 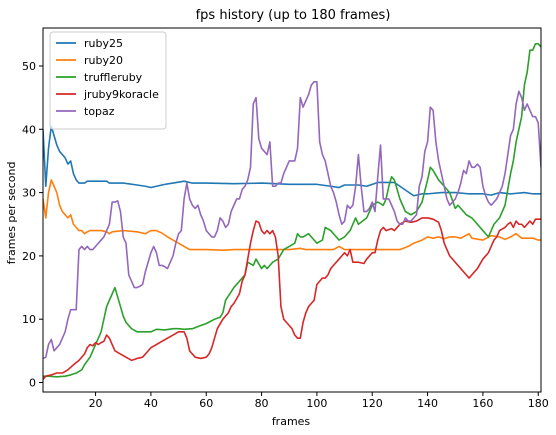 I want to click on y-tick-label: 30, so click(x=29, y=193).